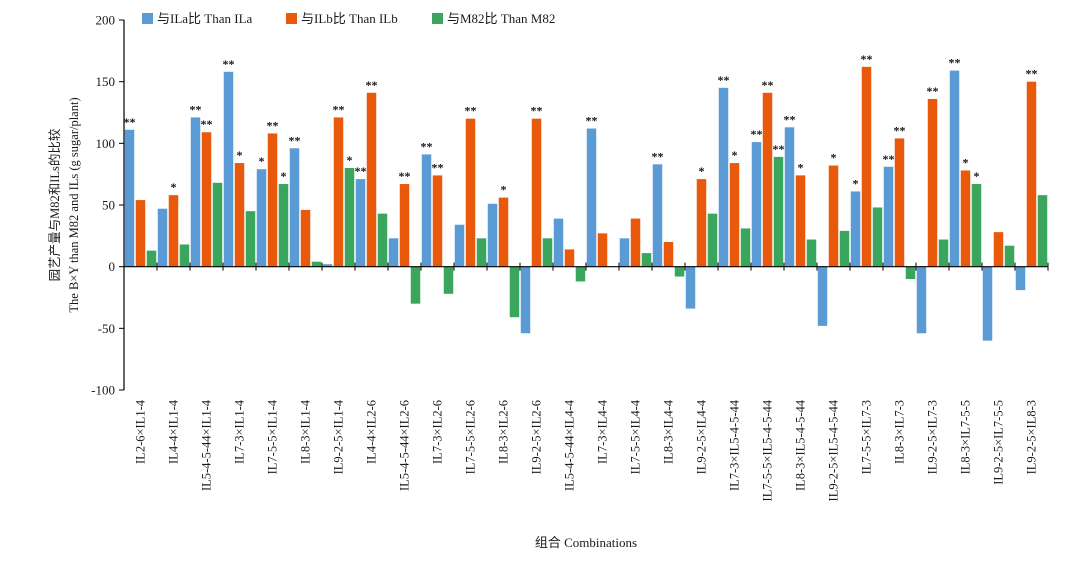 Image resolution: width=1080 pixels, height=572 pixels. I want to click on y-tick-label: 200, so click(106, 20).